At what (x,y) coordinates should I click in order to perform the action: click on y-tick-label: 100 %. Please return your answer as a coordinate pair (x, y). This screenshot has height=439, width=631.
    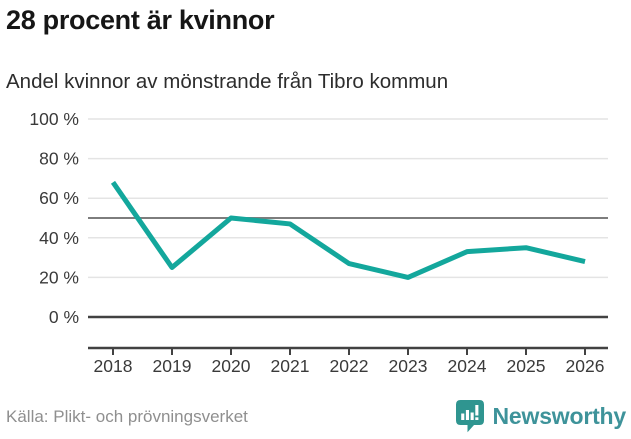
    Looking at the image, I should click on (54, 119).